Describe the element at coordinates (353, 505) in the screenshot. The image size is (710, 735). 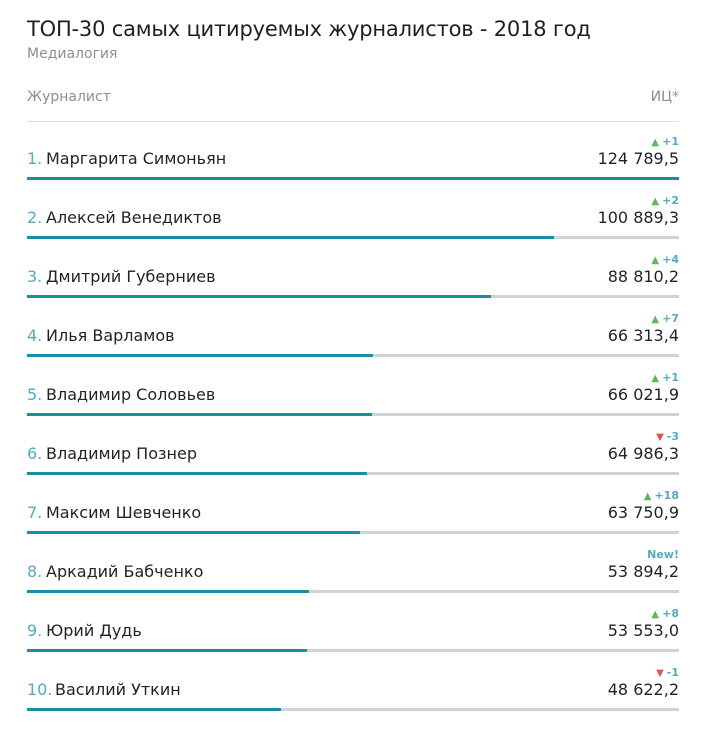
I see `ranking-row: 7. Максим Шевченко ▲ +18 63 750,9` at that location.